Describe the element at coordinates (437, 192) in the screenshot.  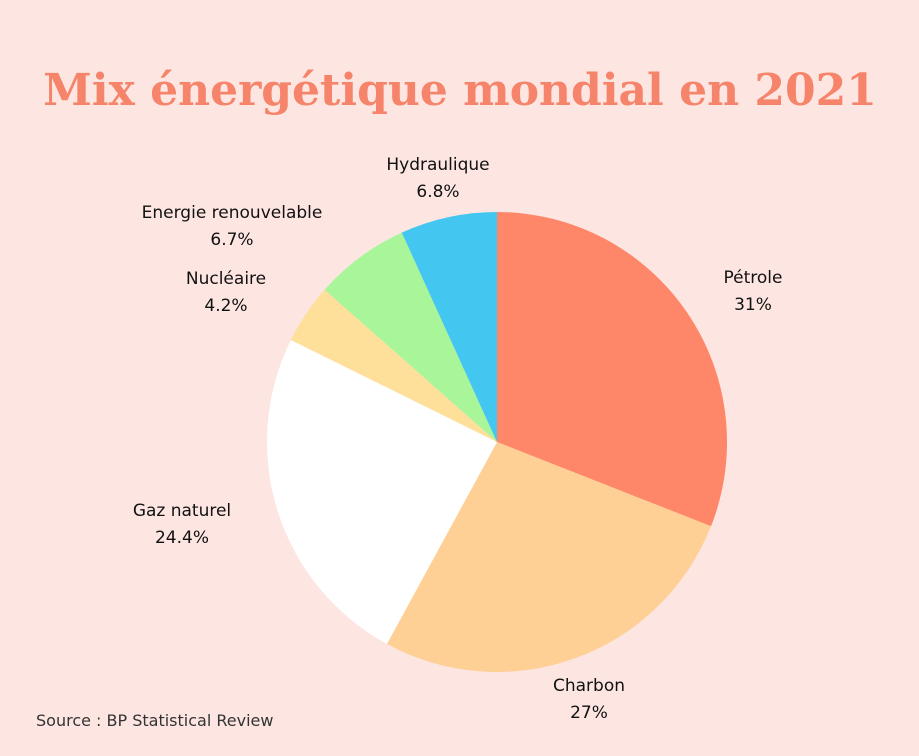
I see `slice-label-value: 6.8%` at that location.